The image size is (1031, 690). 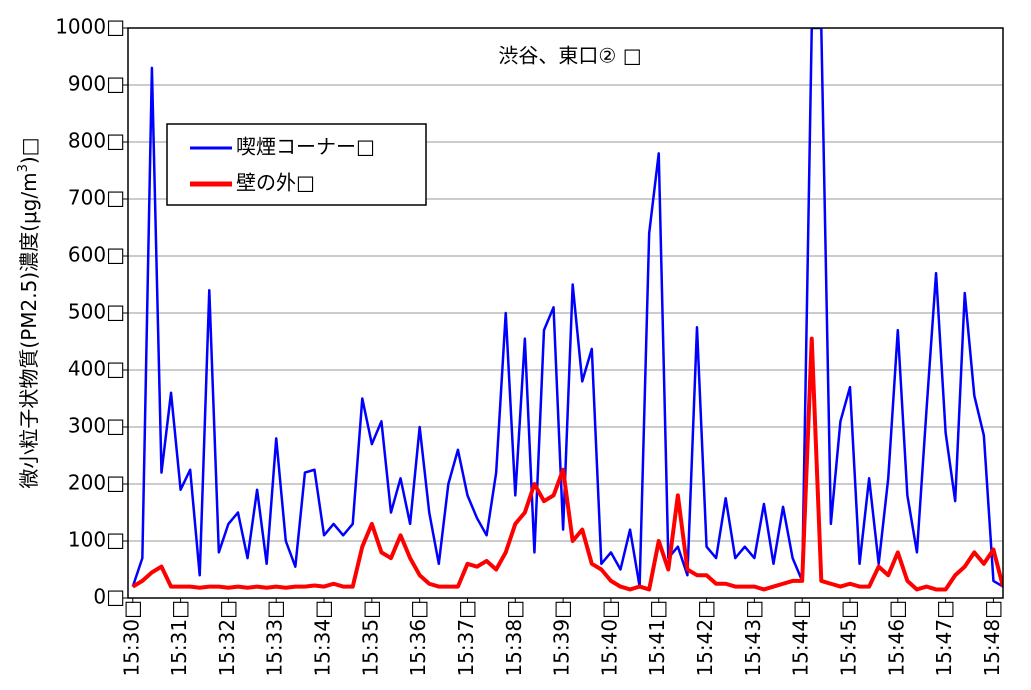 What do you see at coordinates (609, 638) in the screenshot?
I see `x-tick-label: 15:40□` at bounding box center [609, 638].